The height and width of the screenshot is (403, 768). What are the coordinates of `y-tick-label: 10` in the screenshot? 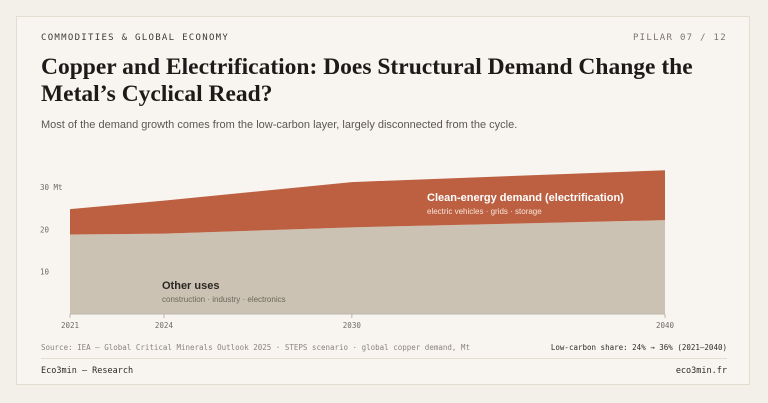 It's located at (45, 272).